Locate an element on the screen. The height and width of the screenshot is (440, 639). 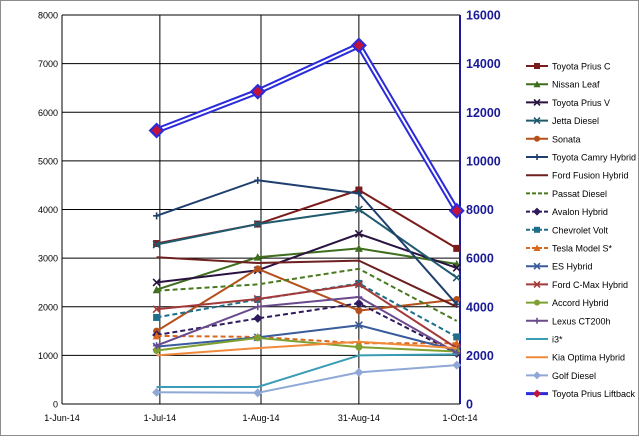
legend-entry-14: Lexus CT200h is located at coordinates (568, 321).